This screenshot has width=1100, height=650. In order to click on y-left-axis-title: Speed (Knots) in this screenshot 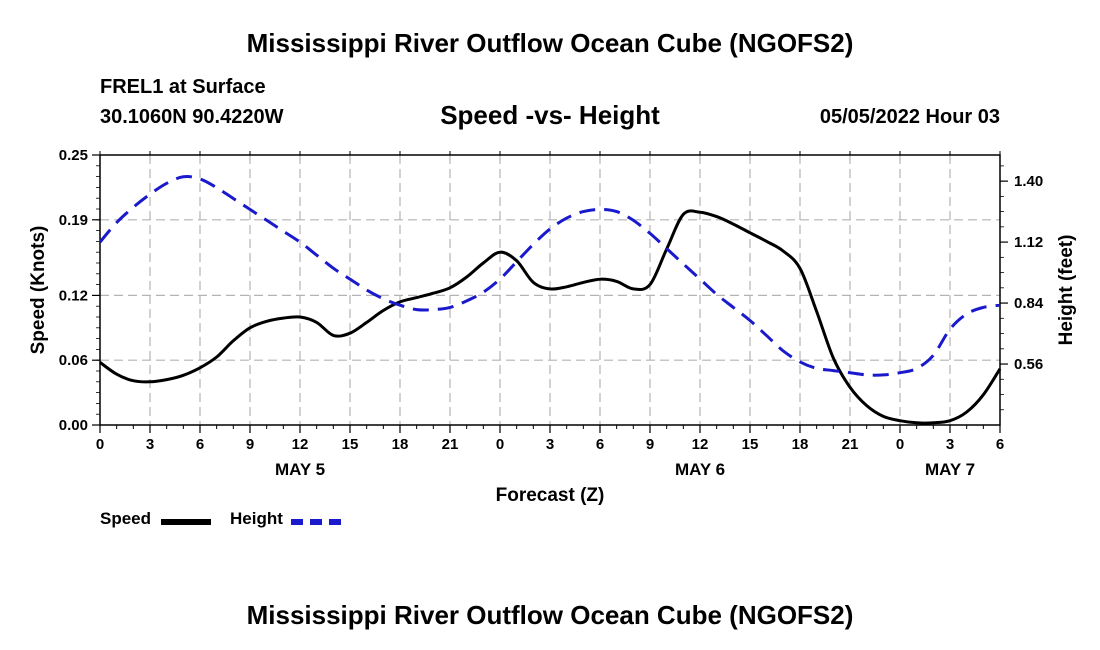, I will do `click(38, 290)`.